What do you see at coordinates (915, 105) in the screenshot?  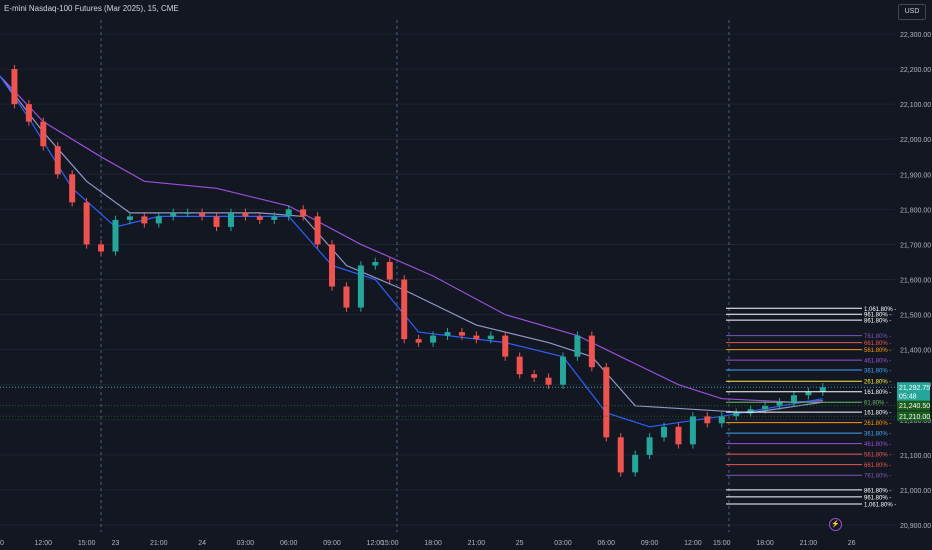 I see `y-tick-label: 22,100.00` at bounding box center [915, 105].